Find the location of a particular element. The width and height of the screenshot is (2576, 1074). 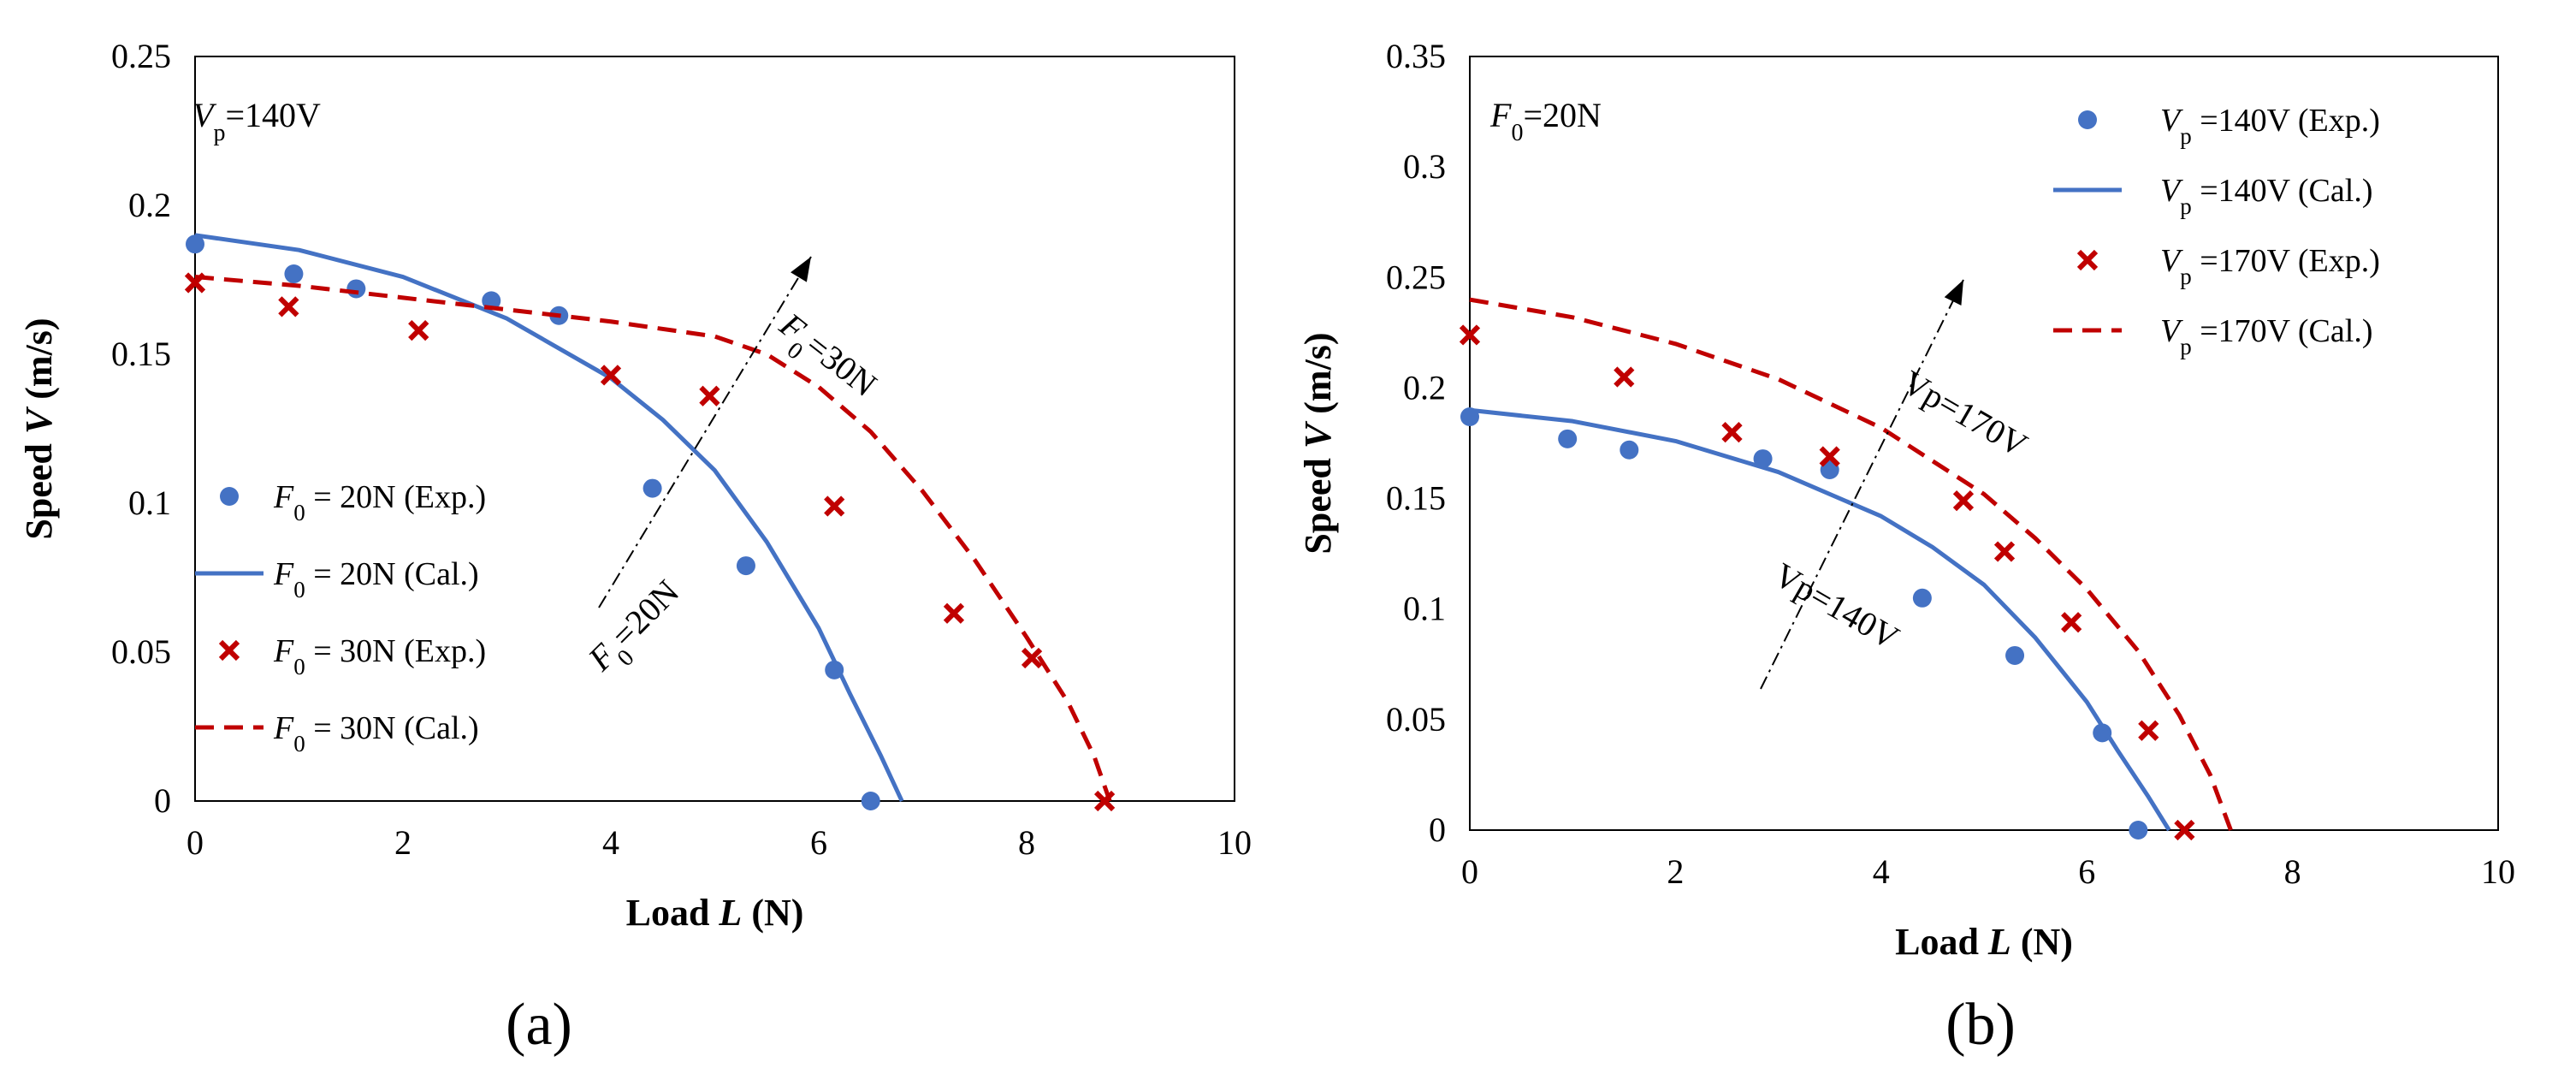

x-tick-label: 2 is located at coordinates (1676, 871).